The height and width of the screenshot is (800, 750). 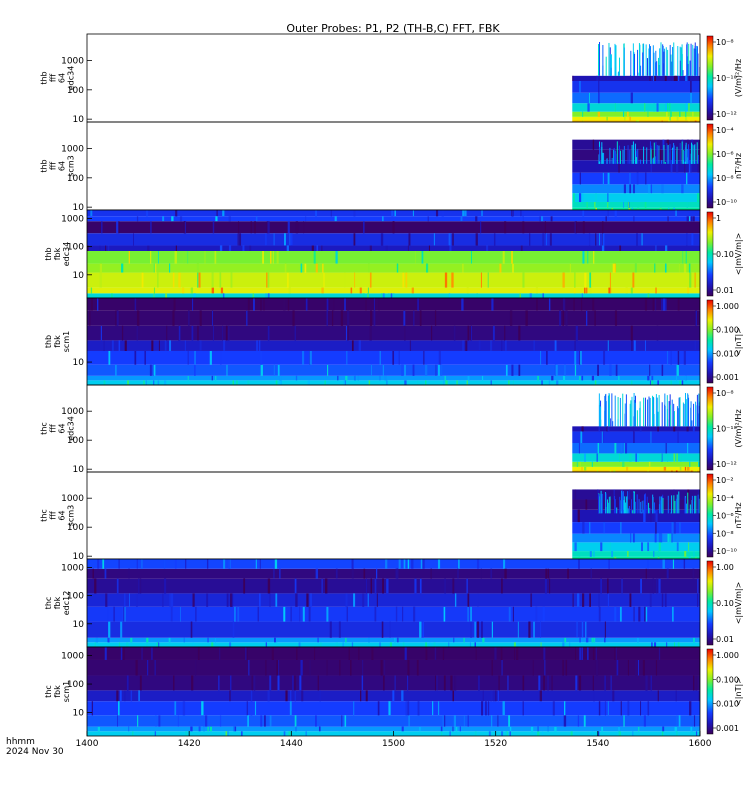 I want to click on panel-ylabel: scm1, so click(x=66, y=691).